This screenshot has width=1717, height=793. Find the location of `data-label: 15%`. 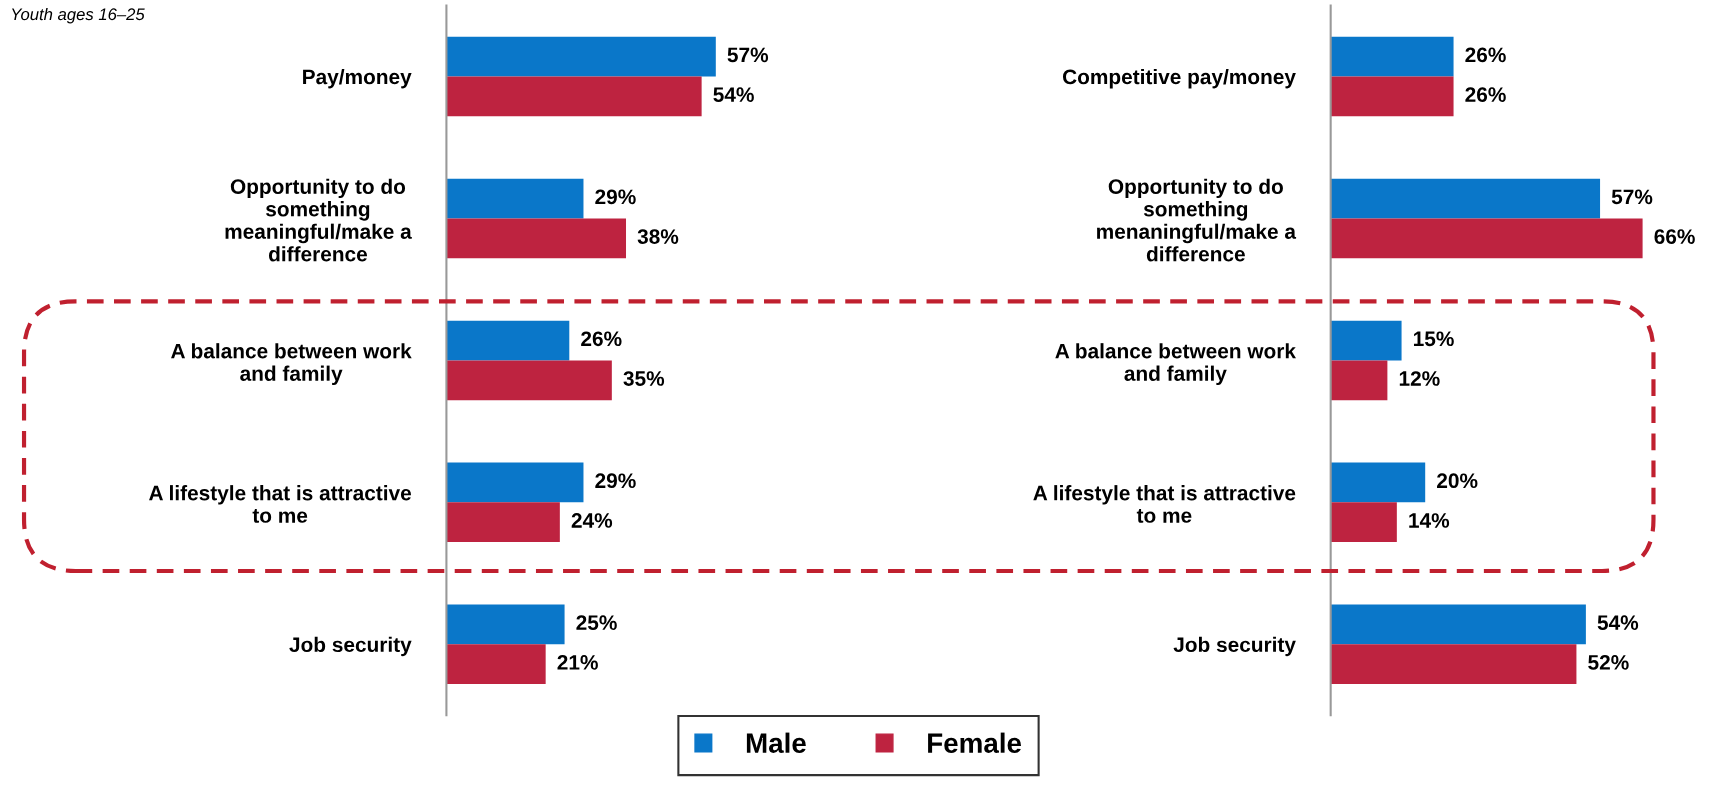

data-label: 15% is located at coordinates (1433, 339).